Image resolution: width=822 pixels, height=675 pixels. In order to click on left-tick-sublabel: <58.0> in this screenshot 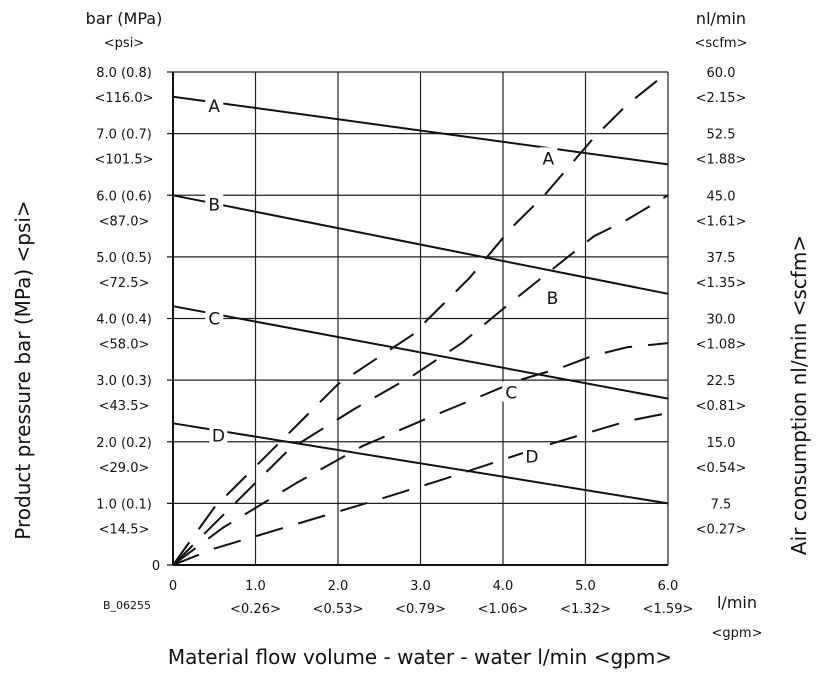, I will do `click(124, 345)`.